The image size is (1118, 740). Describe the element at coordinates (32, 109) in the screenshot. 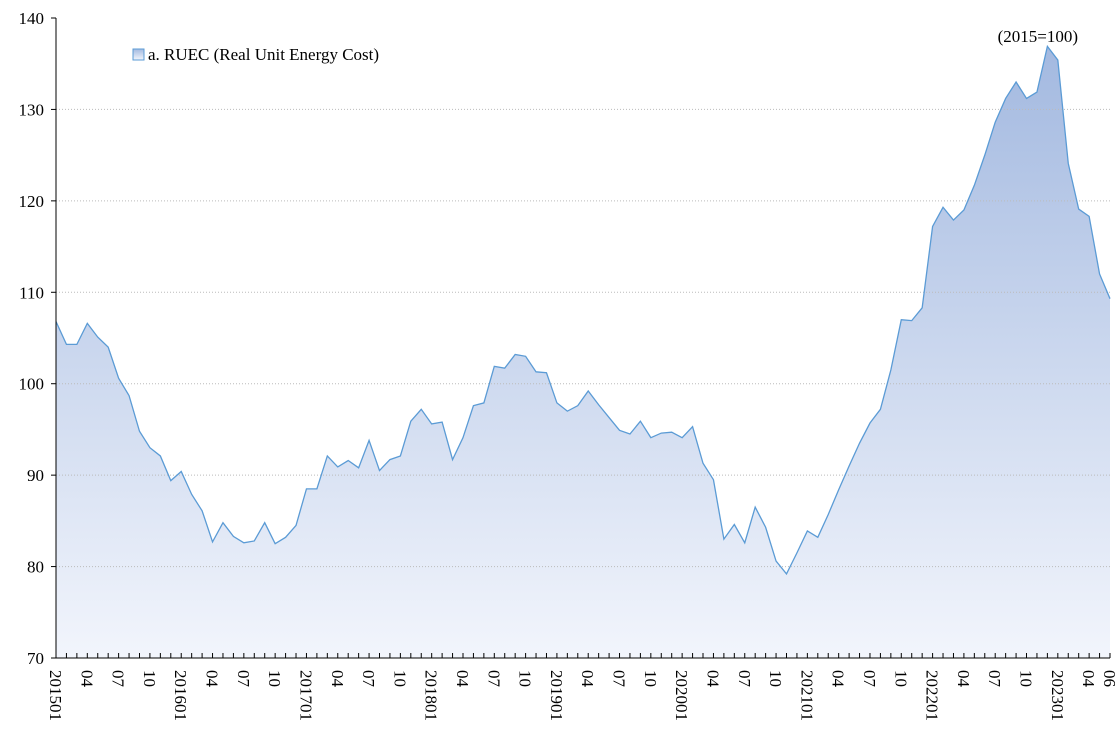

I see `y-tick-label: 130` at that location.